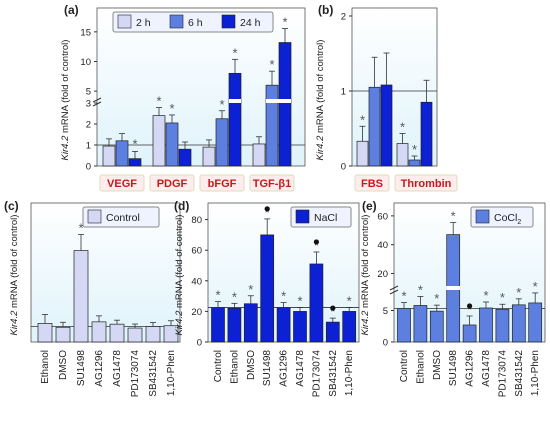 Image resolution: width=550 pixels, height=428 pixels. I want to click on x-tick-label-e: Ethanol, so click(420, 367).